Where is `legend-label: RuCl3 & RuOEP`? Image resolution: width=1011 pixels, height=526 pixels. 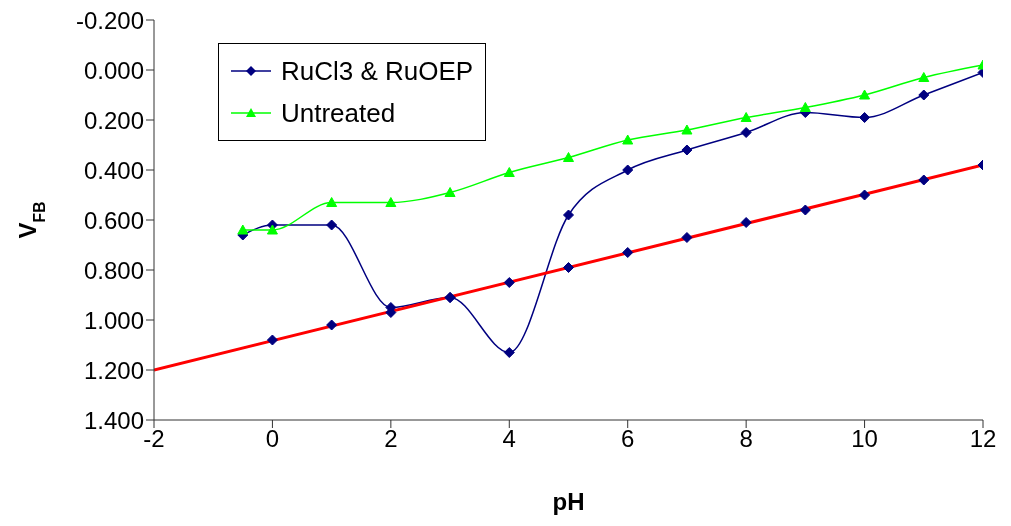
legend-label: RuCl3 & RuOEP is located at coordinates (377, 71).